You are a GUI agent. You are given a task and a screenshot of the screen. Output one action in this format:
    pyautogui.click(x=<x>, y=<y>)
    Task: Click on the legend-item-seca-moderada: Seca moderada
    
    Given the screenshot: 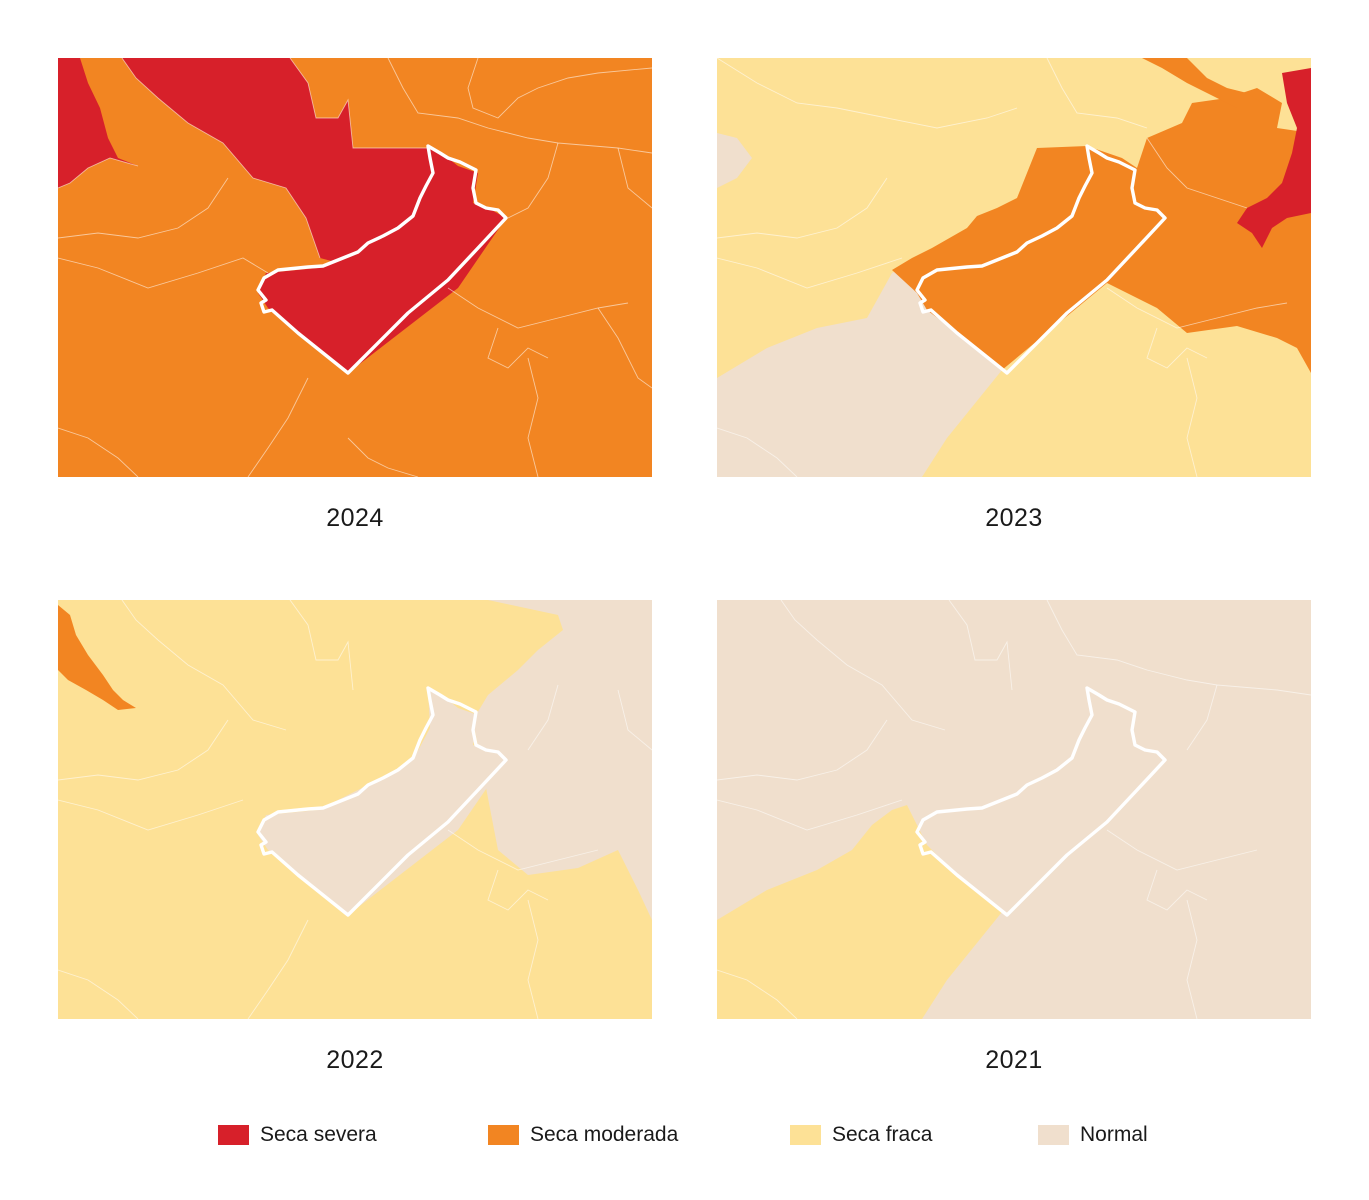 What is the action you would take?
    pyautogui.click(x=583, y=1135)
    